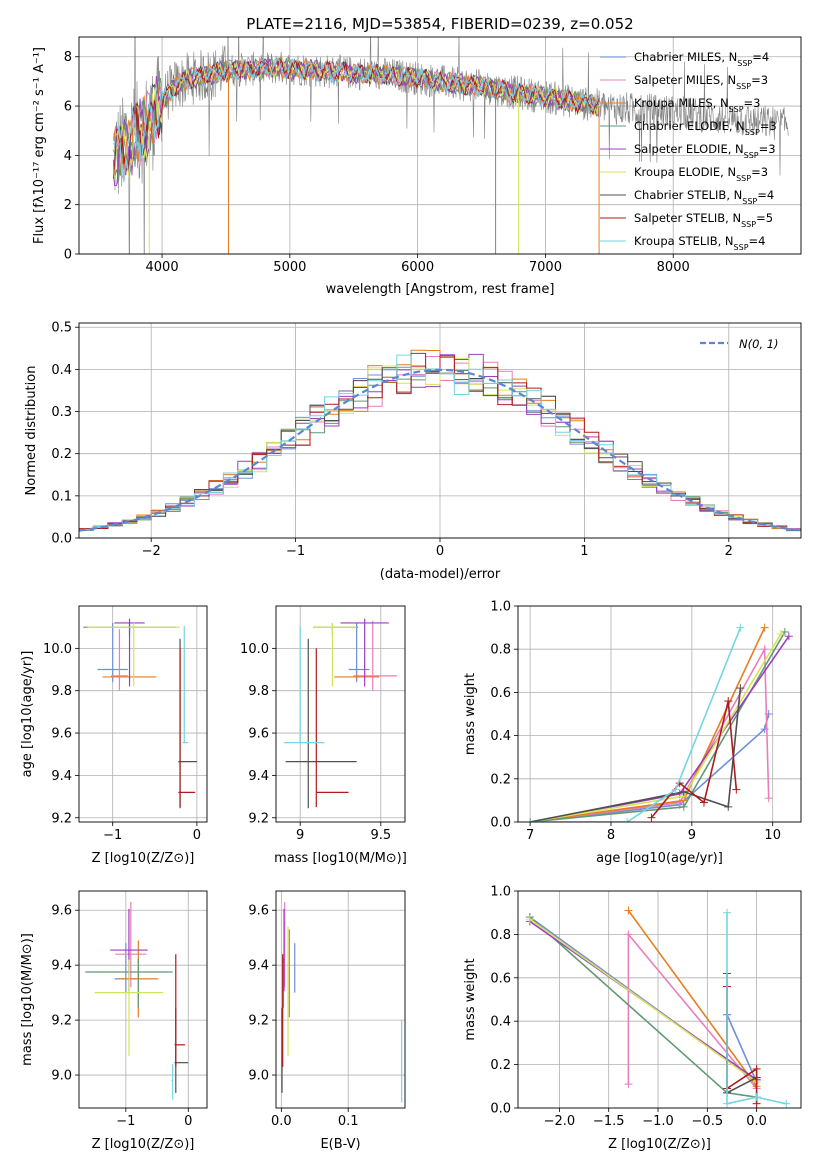 Image resolution: width=819 pixels, height=1170 pixels. Describe the element at coordinates (68, 156) in the screenshot. I see `y-tick-label: 4` at that location.